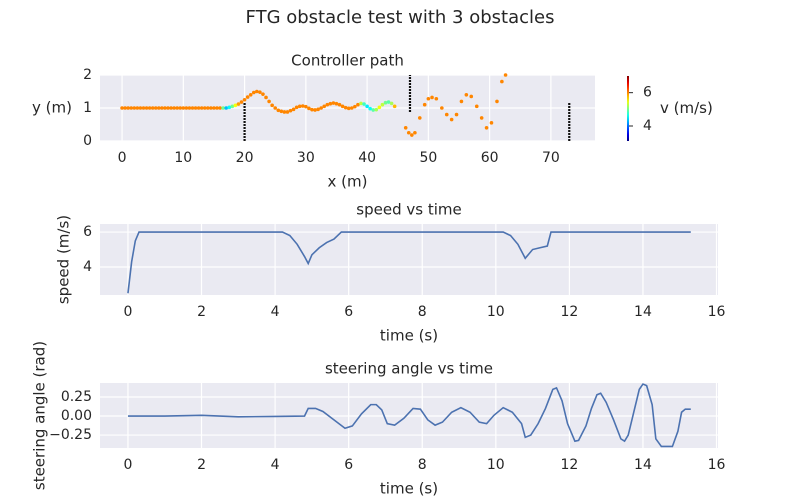 The image size is (800, 500). I want to click on x-tick-label: 4, so click(275, 465).